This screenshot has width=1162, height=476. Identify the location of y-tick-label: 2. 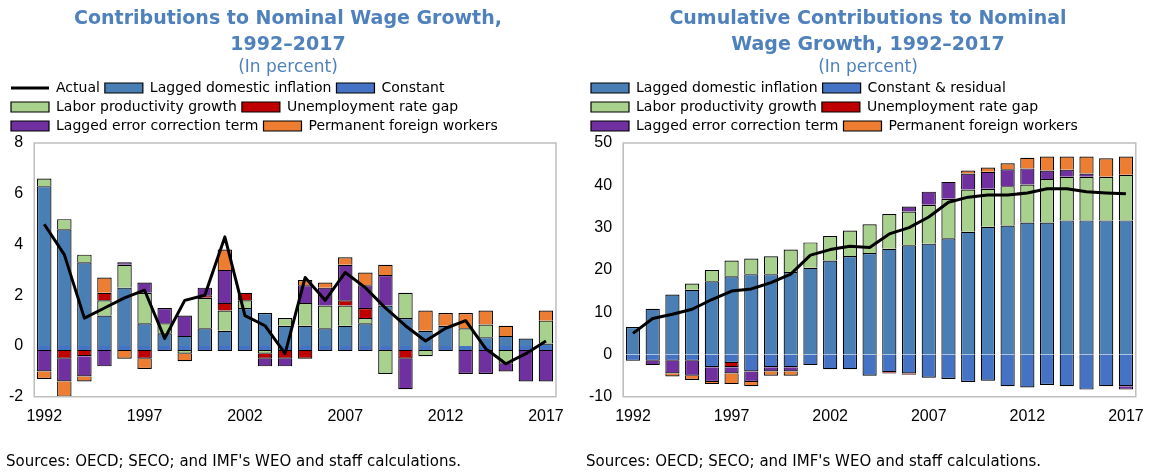
(19, 294).